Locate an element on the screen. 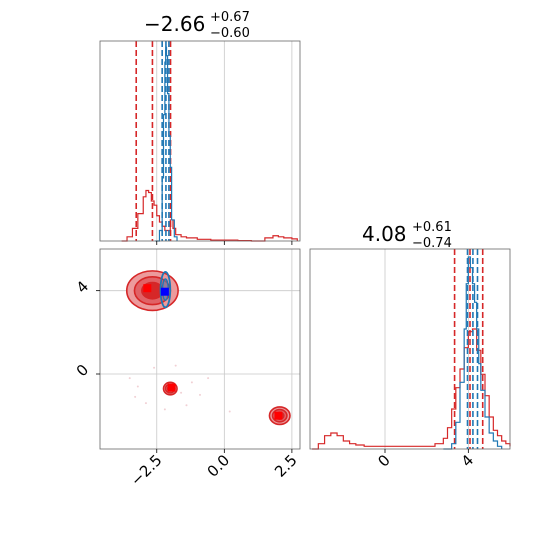 The width and height of the screenshot is (550, 550). x-tick-label: 2.5 is located at coordinates (286, 466).